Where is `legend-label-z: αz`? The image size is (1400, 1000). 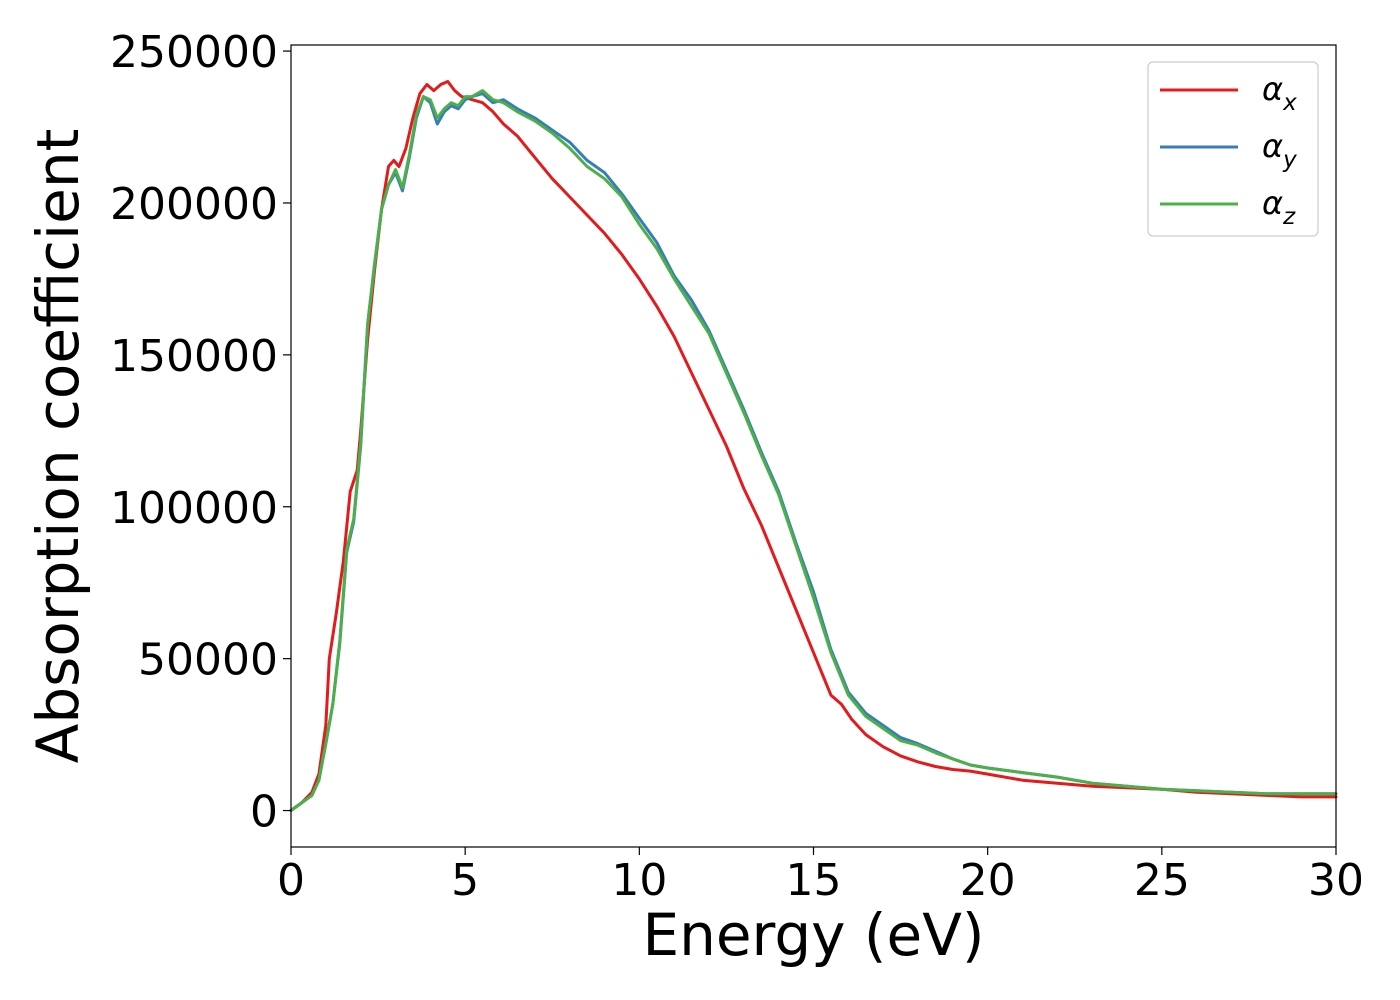
legend-label-z: αz is located at coordinates (1279, 207).